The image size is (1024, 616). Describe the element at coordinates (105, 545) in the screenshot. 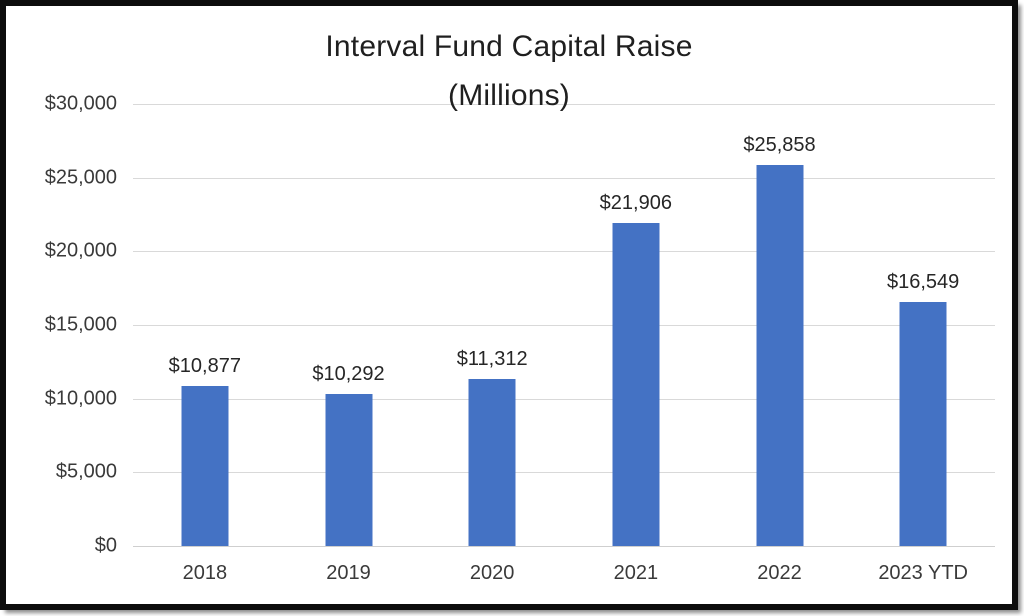

I see `y-axis-tick-label: $0` at that location.